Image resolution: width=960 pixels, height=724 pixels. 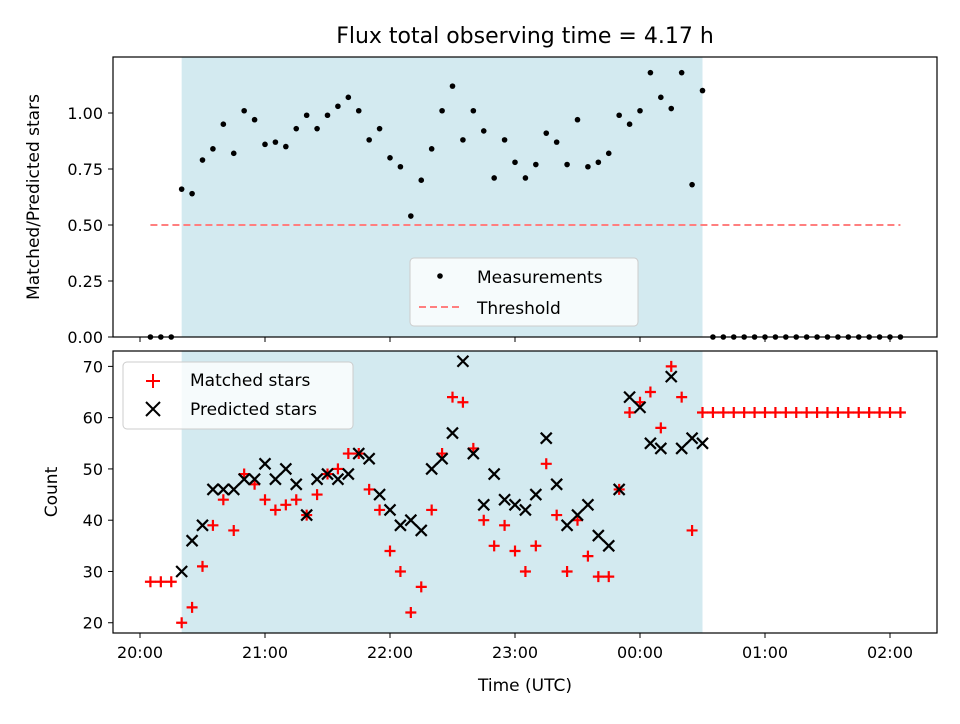 What do you see at coordinates (515, 652) in the screenshot?
I see `x-tick-label: 23:00` at bounding box center [515, 652].